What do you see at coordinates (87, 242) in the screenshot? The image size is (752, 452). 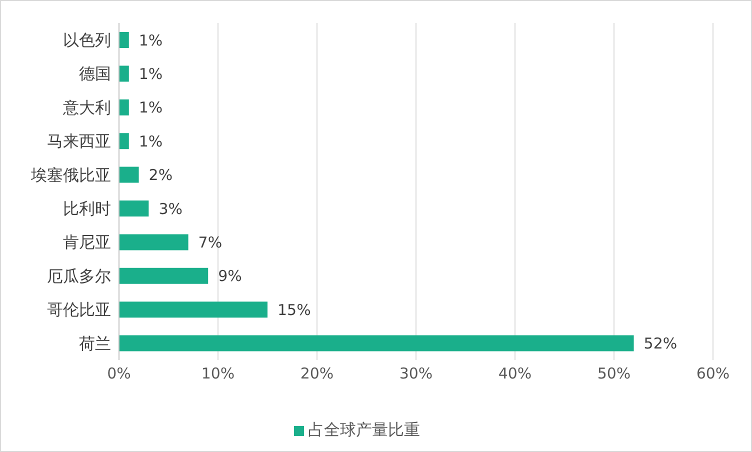 I see `y-tick-label: 肯尼亚` at bounding box center [87, 242].